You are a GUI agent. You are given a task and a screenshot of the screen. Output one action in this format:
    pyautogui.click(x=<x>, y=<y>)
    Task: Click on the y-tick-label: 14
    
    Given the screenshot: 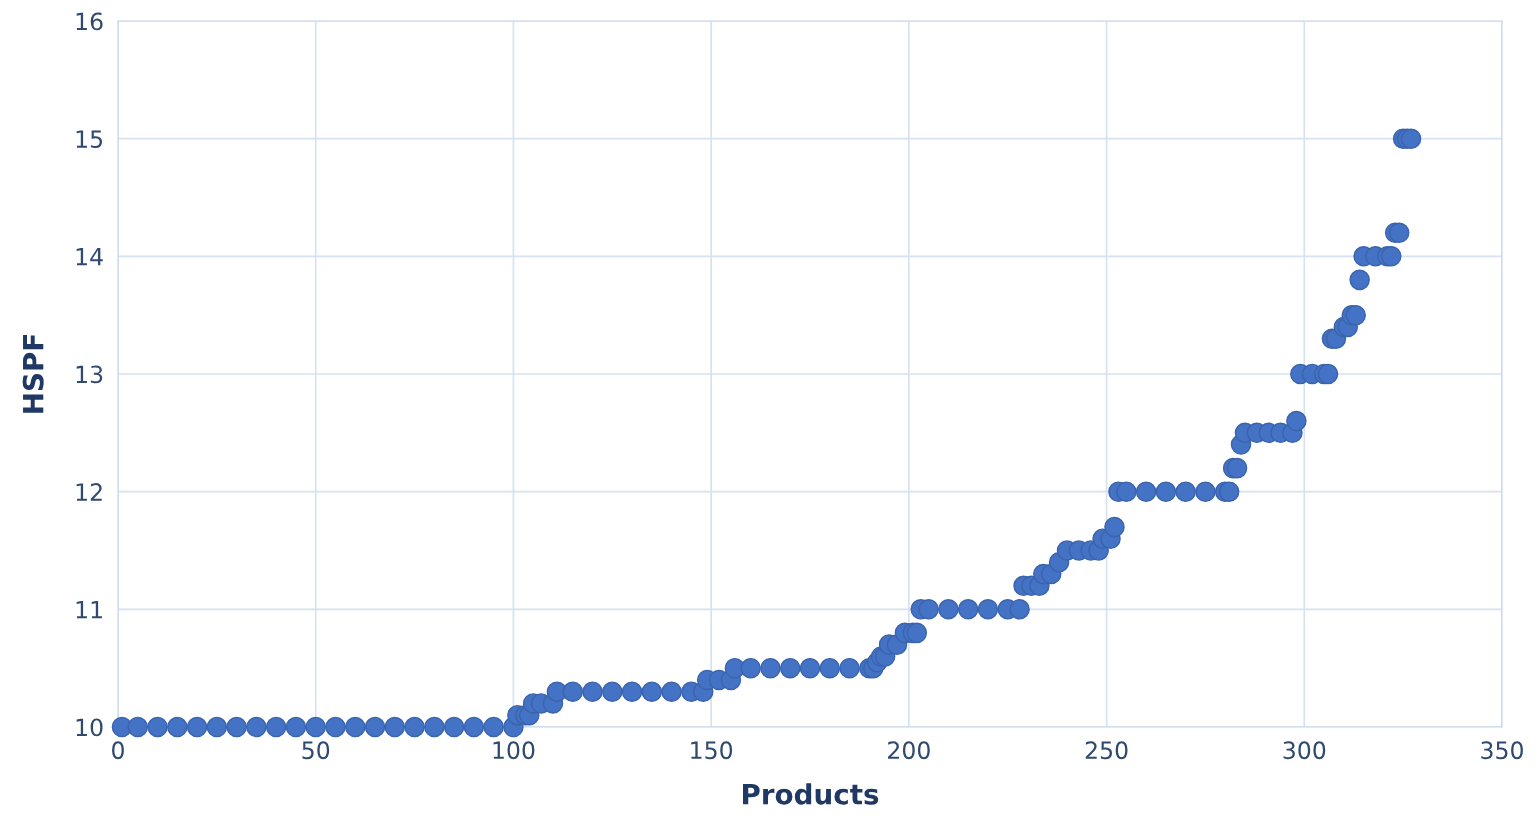 What is the action you would take?
    pyautogui.click(x=89, y=257)
    